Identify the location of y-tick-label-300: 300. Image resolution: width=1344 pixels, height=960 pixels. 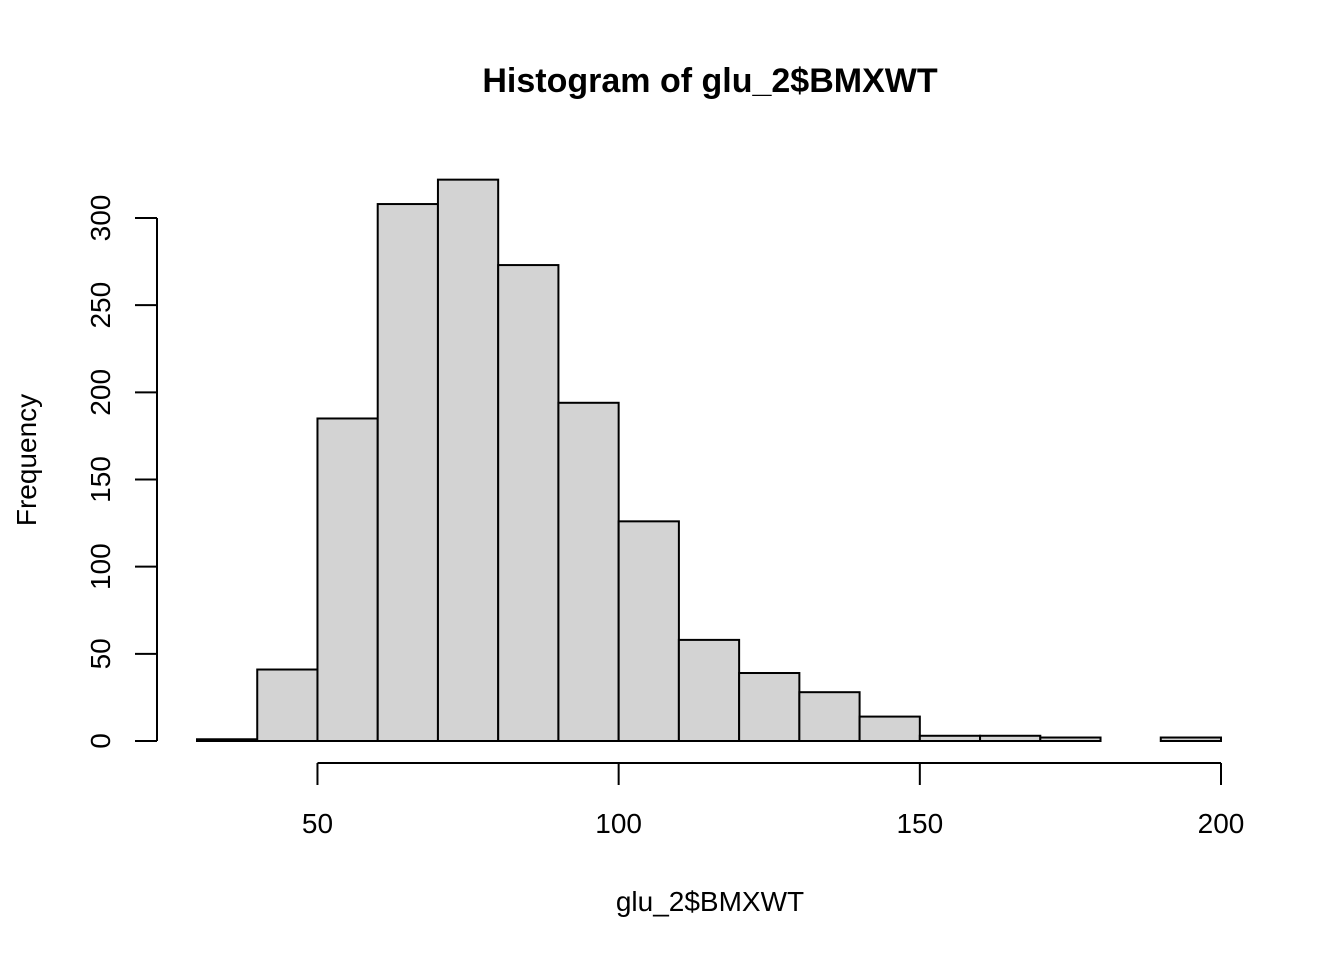
(100, 218).